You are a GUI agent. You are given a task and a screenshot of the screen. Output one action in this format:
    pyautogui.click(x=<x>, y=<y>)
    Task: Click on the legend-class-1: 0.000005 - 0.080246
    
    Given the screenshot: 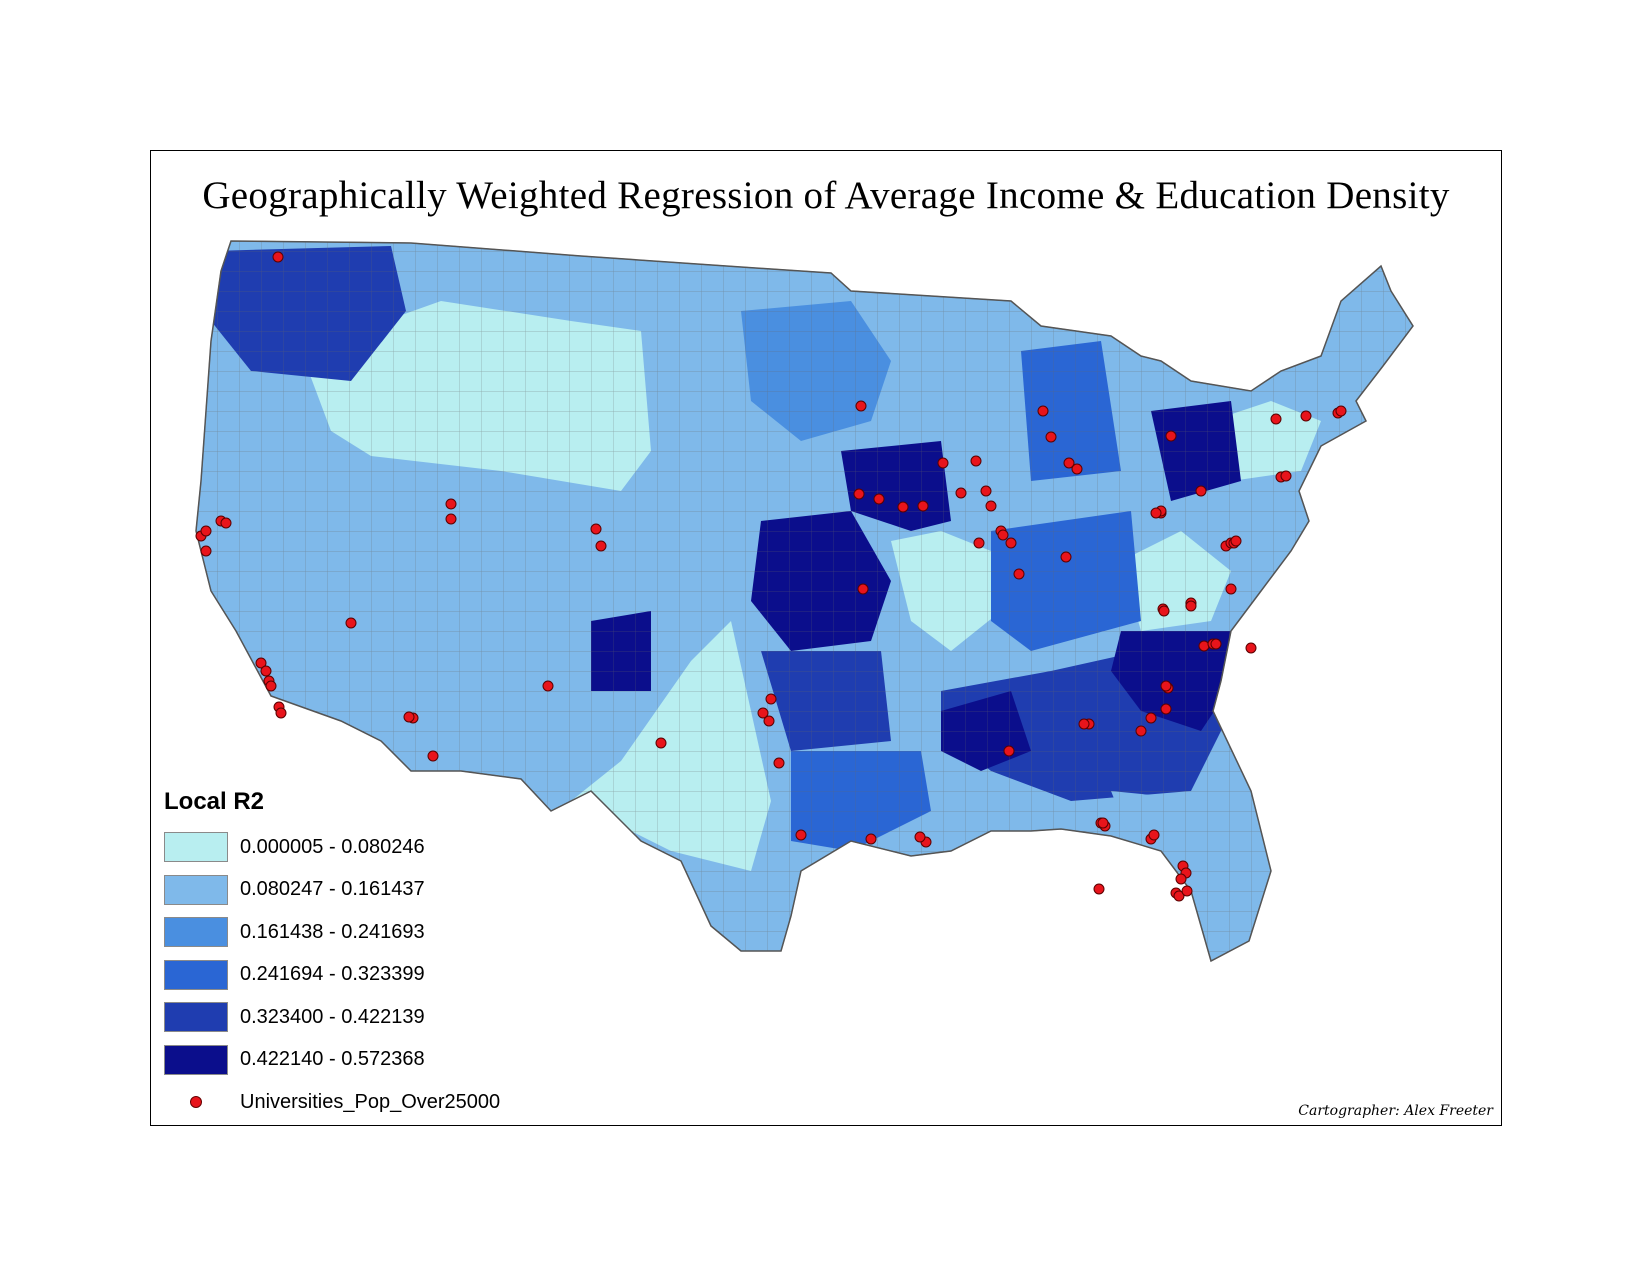 What is the action you would take?
    pyautogui.click(x=374, y=847)
    